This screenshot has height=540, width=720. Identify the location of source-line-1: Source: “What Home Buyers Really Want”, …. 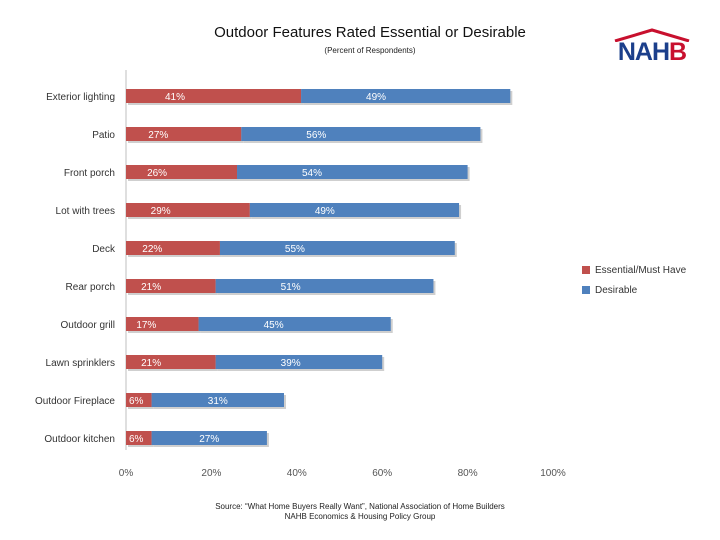
(360, 506).